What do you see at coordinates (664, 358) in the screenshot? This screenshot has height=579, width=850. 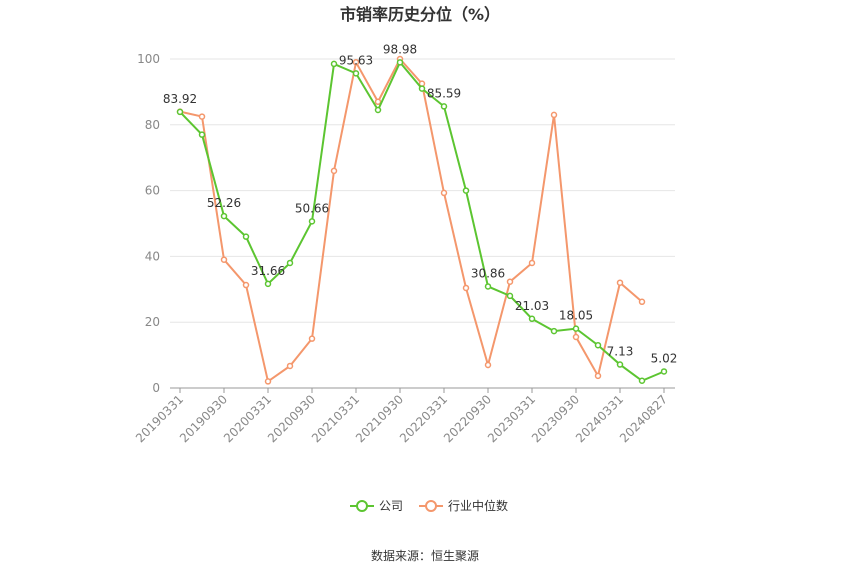 I see `data-label: 5.02` at bounding box center [664, 358].